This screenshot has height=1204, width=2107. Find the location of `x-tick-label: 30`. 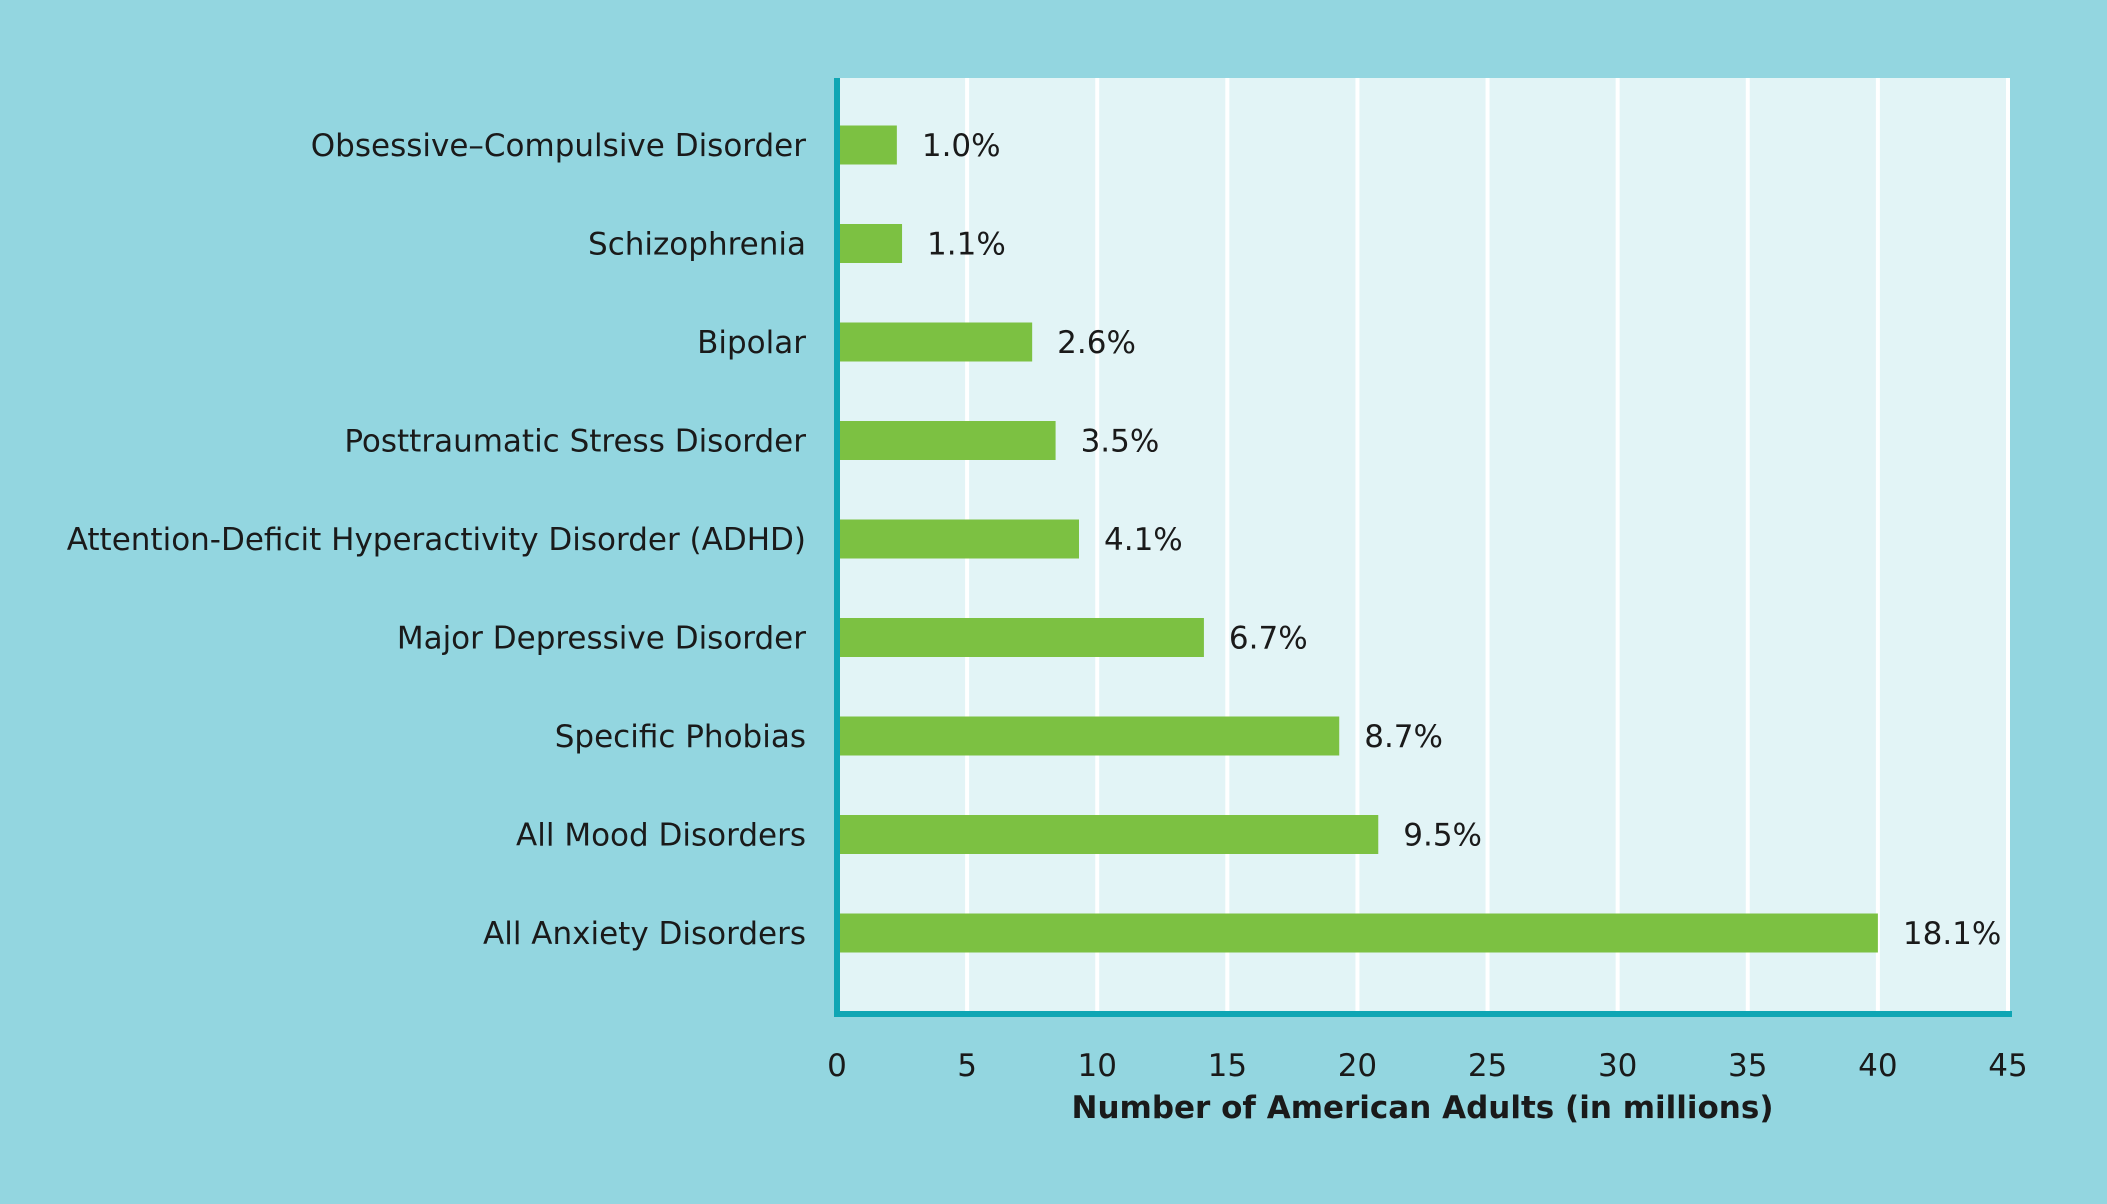

x-tick-label: 30 is located at coordinates (1617, 1066).